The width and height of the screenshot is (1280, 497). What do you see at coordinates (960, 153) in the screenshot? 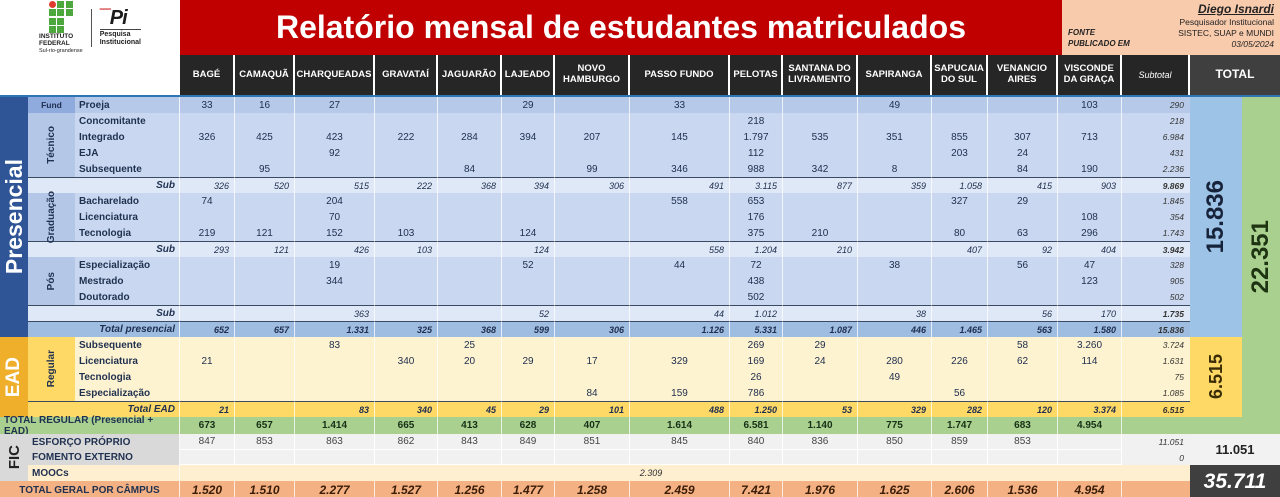
I see `data-cell: 203` at bounding box center [960, 153].